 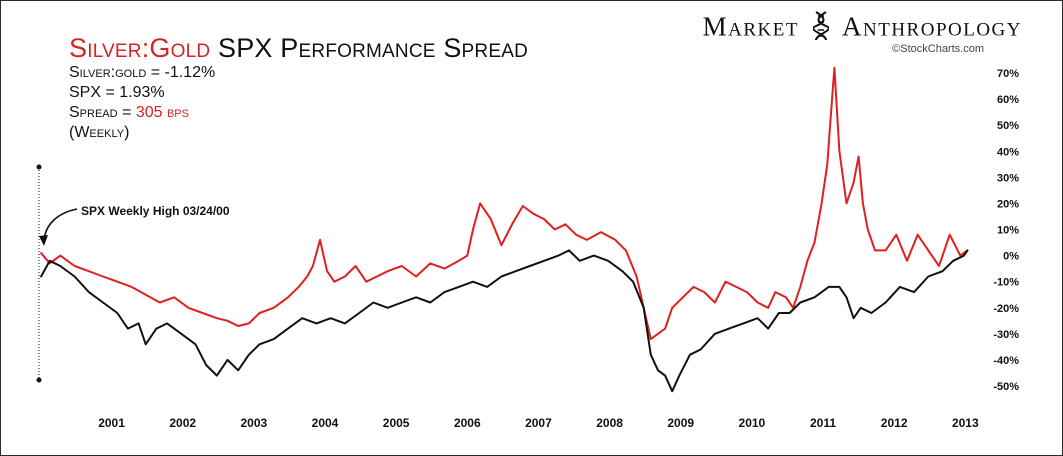 What do you see at coordinates (1006, 309) in the screenshot?
I see `y-tick-label: -20%` at bounding box center [1006, 309].